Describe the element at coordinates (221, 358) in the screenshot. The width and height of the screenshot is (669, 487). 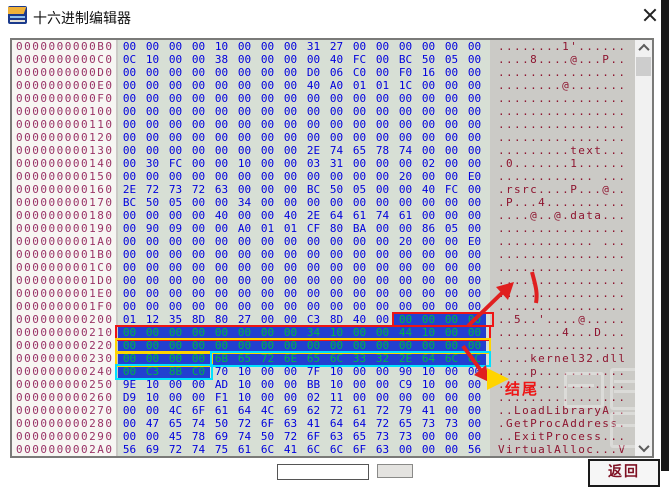
I see `byte-cell: 6B` at that location.